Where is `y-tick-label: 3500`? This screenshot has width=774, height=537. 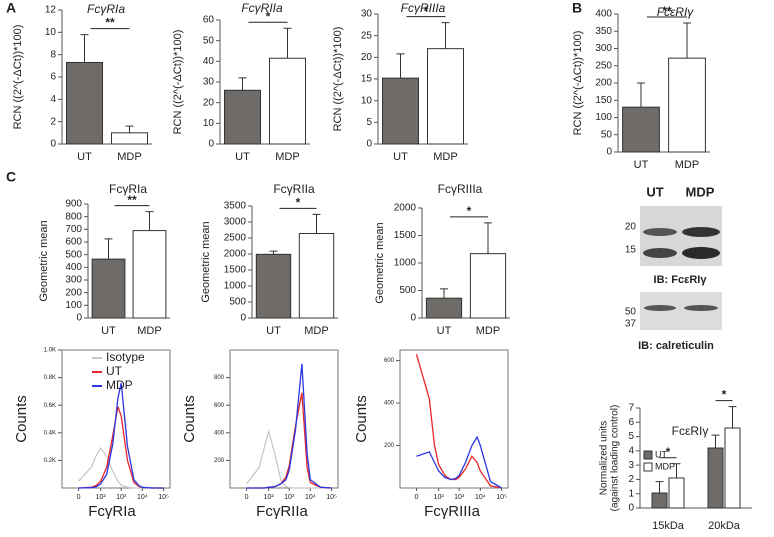 y-tick-label: 3500 is located at coordinates (235, 206).